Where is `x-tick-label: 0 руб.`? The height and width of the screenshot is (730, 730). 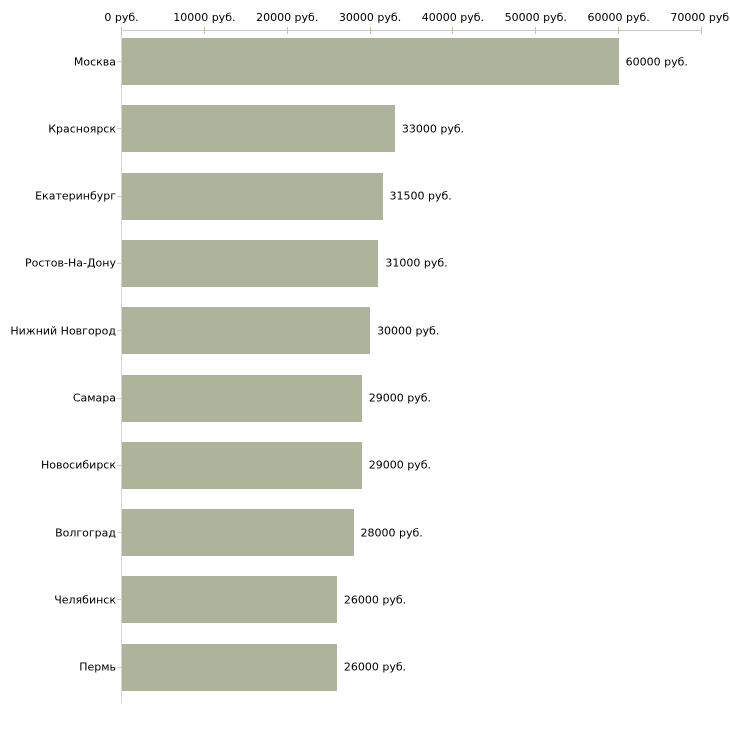
x-tick-label: 0 руб. is located at coordinates (121, 17).